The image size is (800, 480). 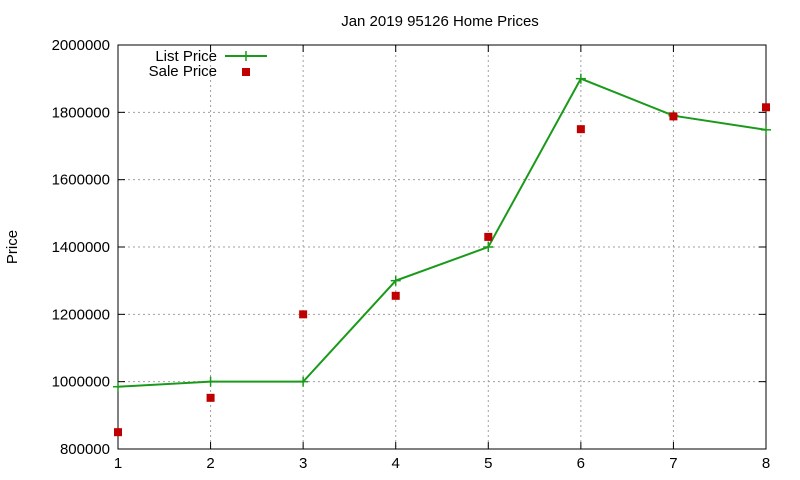 What do you see at coordinates (246, 72) in the screenshot?
I see `legend-marker-sale-price` at bounding box center [246, 72].